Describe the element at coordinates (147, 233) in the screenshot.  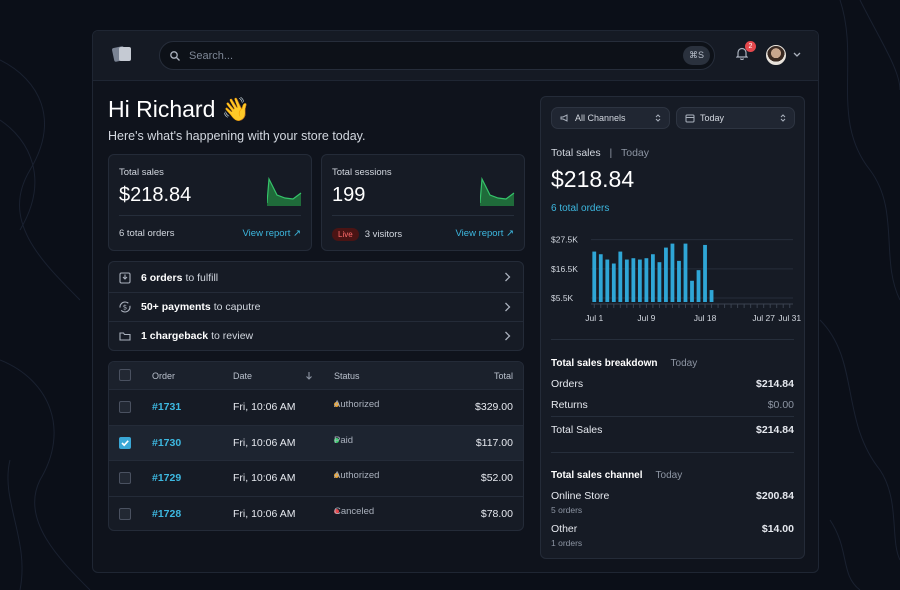
I see `total-orders-text: 6 total orders` at that location.